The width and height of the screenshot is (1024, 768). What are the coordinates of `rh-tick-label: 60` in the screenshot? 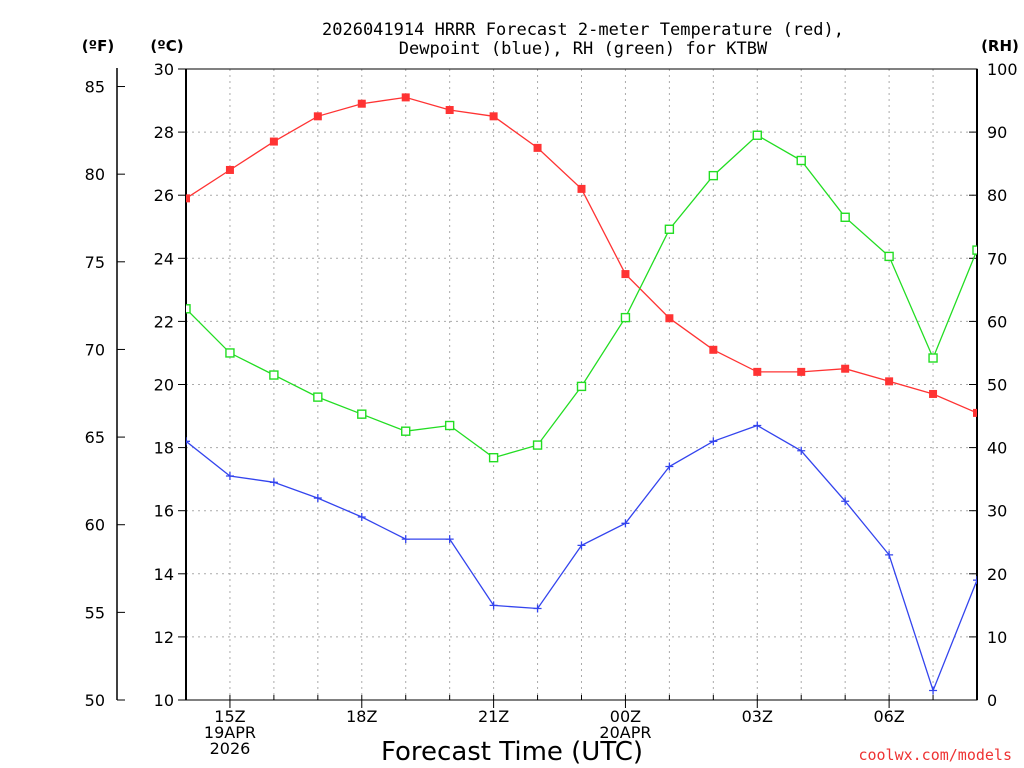 It's located at (997, 321).